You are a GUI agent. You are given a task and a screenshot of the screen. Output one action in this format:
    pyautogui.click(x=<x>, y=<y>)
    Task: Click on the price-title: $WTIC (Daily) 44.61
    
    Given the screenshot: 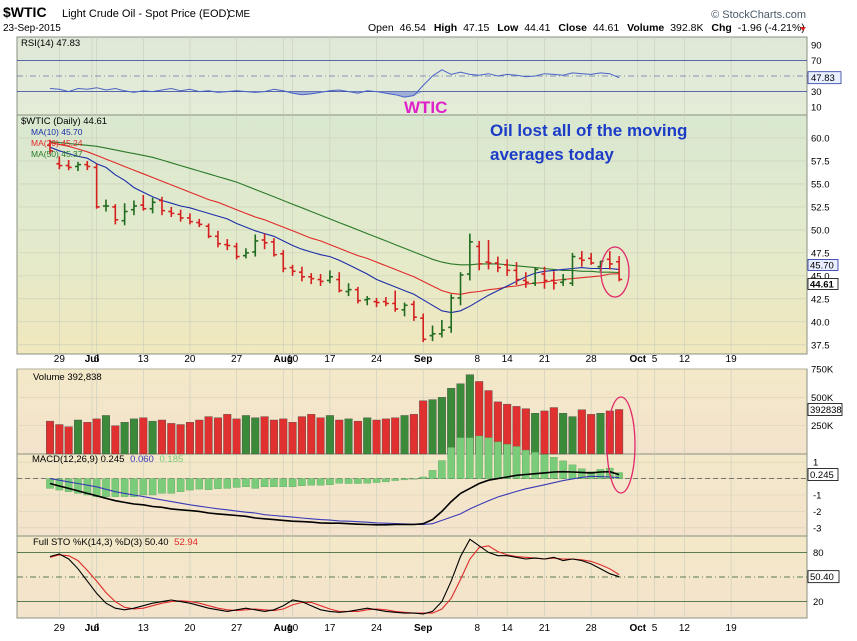 What is the action you would take?
    pyautogui.click(x=64, y=121)
    